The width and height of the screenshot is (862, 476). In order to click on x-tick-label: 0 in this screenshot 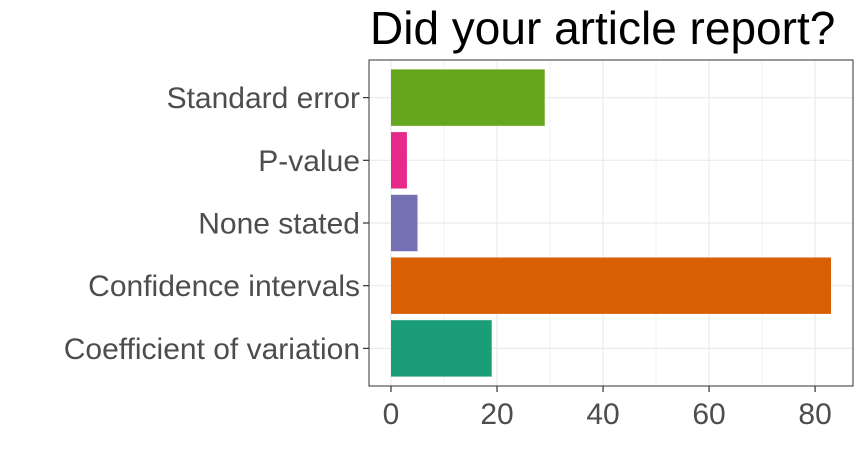, I will do `click(391, 414)`.